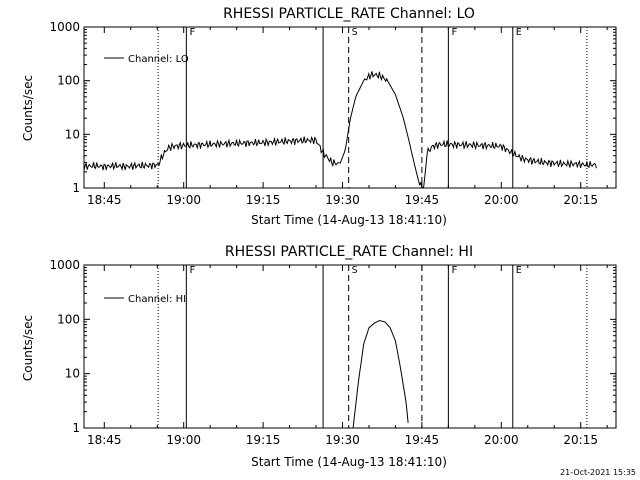 The width and height of the screenshot is (640, 480). Describe the element at coordinates (64, 27) in the screenshot. I see `lo-y-tick-label: 1000` at that location.